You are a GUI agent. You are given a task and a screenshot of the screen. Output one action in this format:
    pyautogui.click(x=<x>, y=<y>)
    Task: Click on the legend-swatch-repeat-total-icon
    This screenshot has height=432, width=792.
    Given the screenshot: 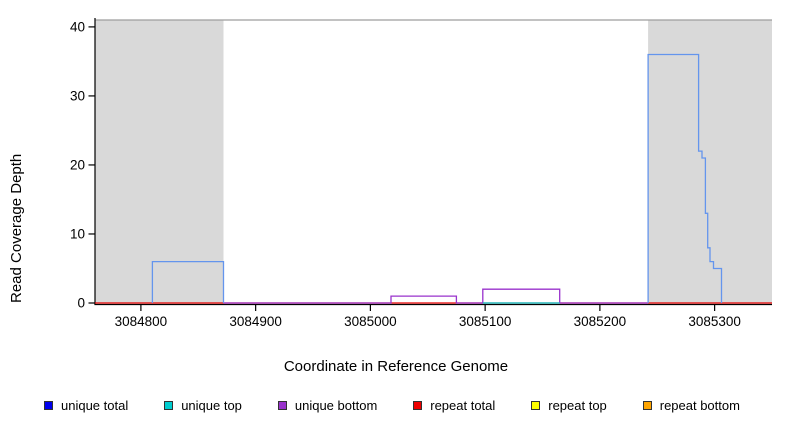 What is the action you would take?
    pyautogui.click(x=418, y=405)
    